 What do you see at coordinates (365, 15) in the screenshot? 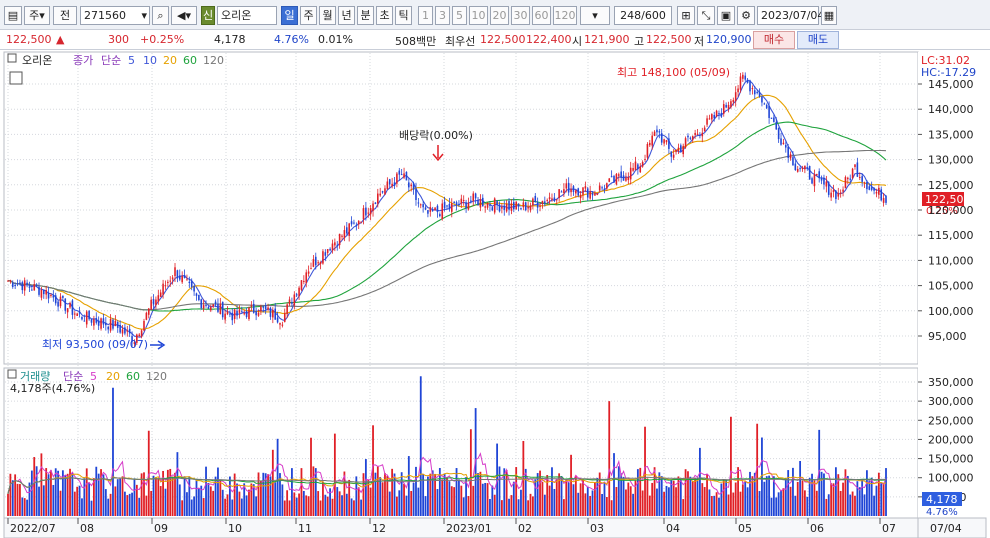
I see `period-minute: 분` at bounding box center [365, 15].